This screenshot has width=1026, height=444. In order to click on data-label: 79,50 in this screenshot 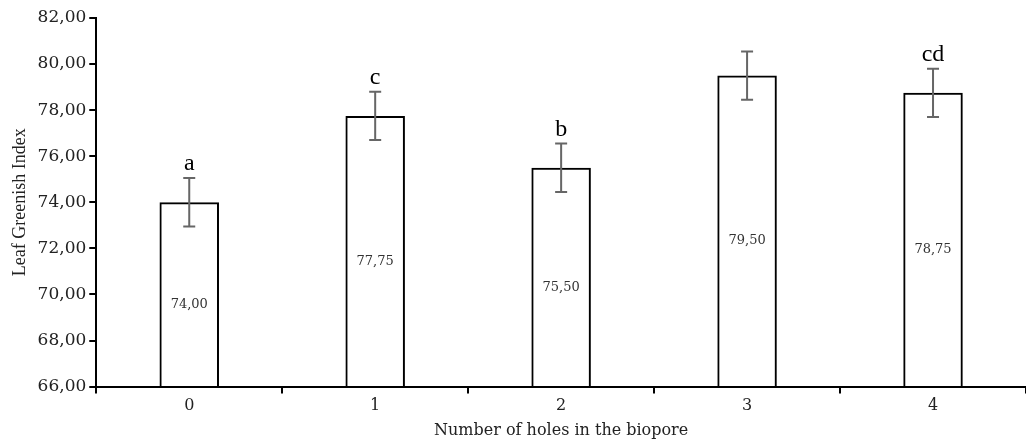, I will do `click(747, 240)`.